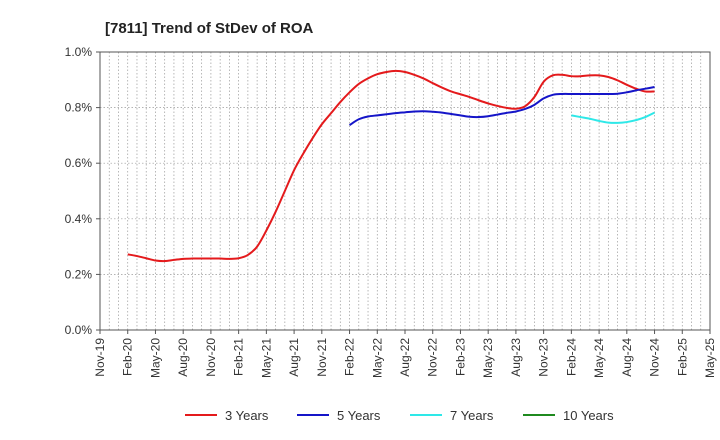  Describe the element at coordinates (433, 357) in the screenshot. I see `x-tick-label: Nov-22` at that location.